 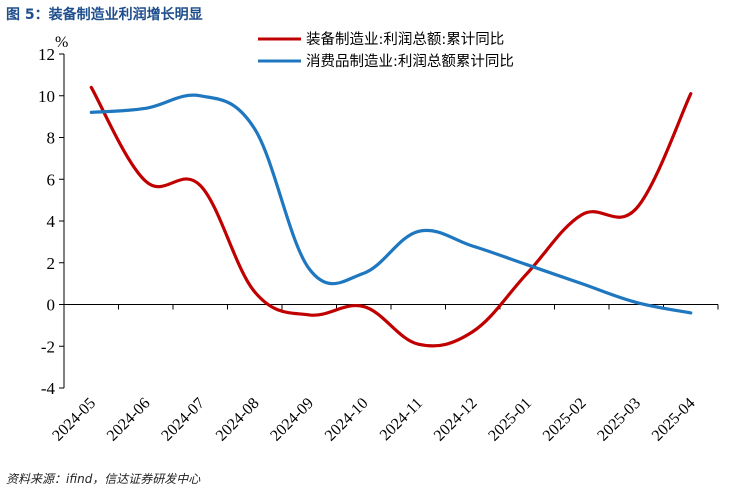 I want to click on y-ticks: -4 -2 0 2 4 6 8 10 12, so click(x=51, y=221).